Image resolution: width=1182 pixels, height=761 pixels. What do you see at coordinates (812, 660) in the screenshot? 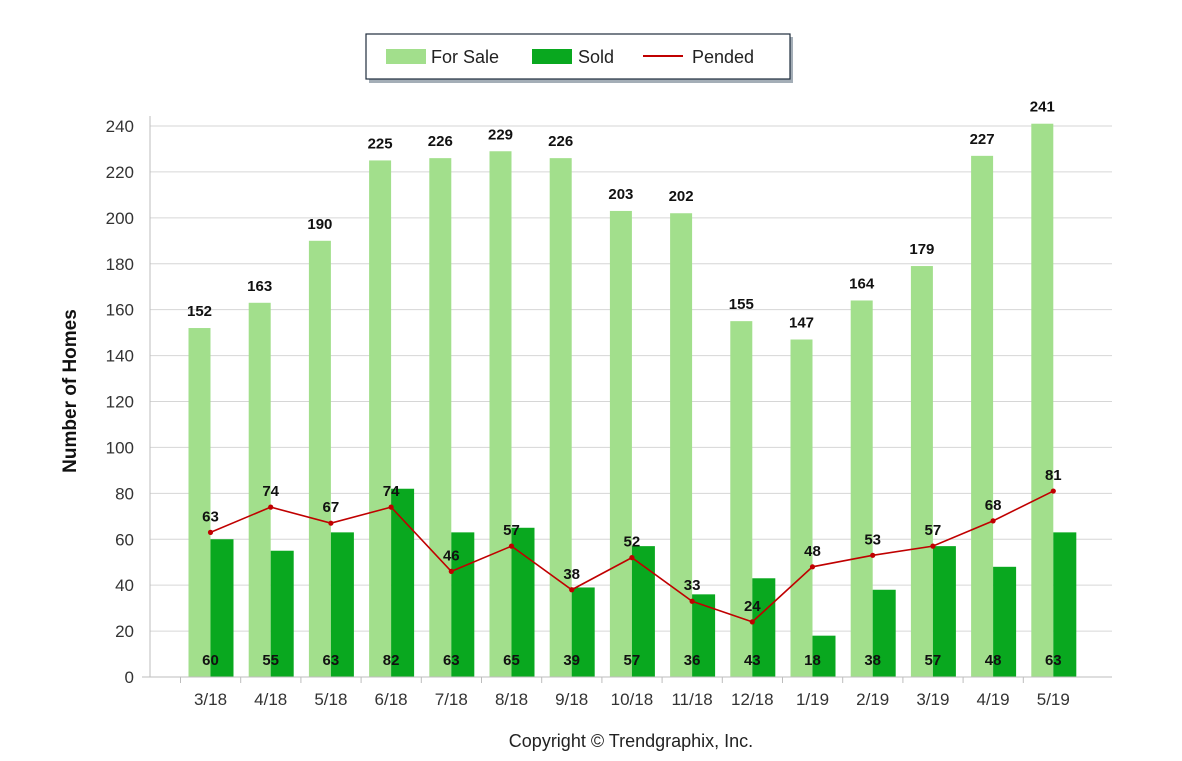
I see `sold-data-label: 18` at bounding box center [812, 660].